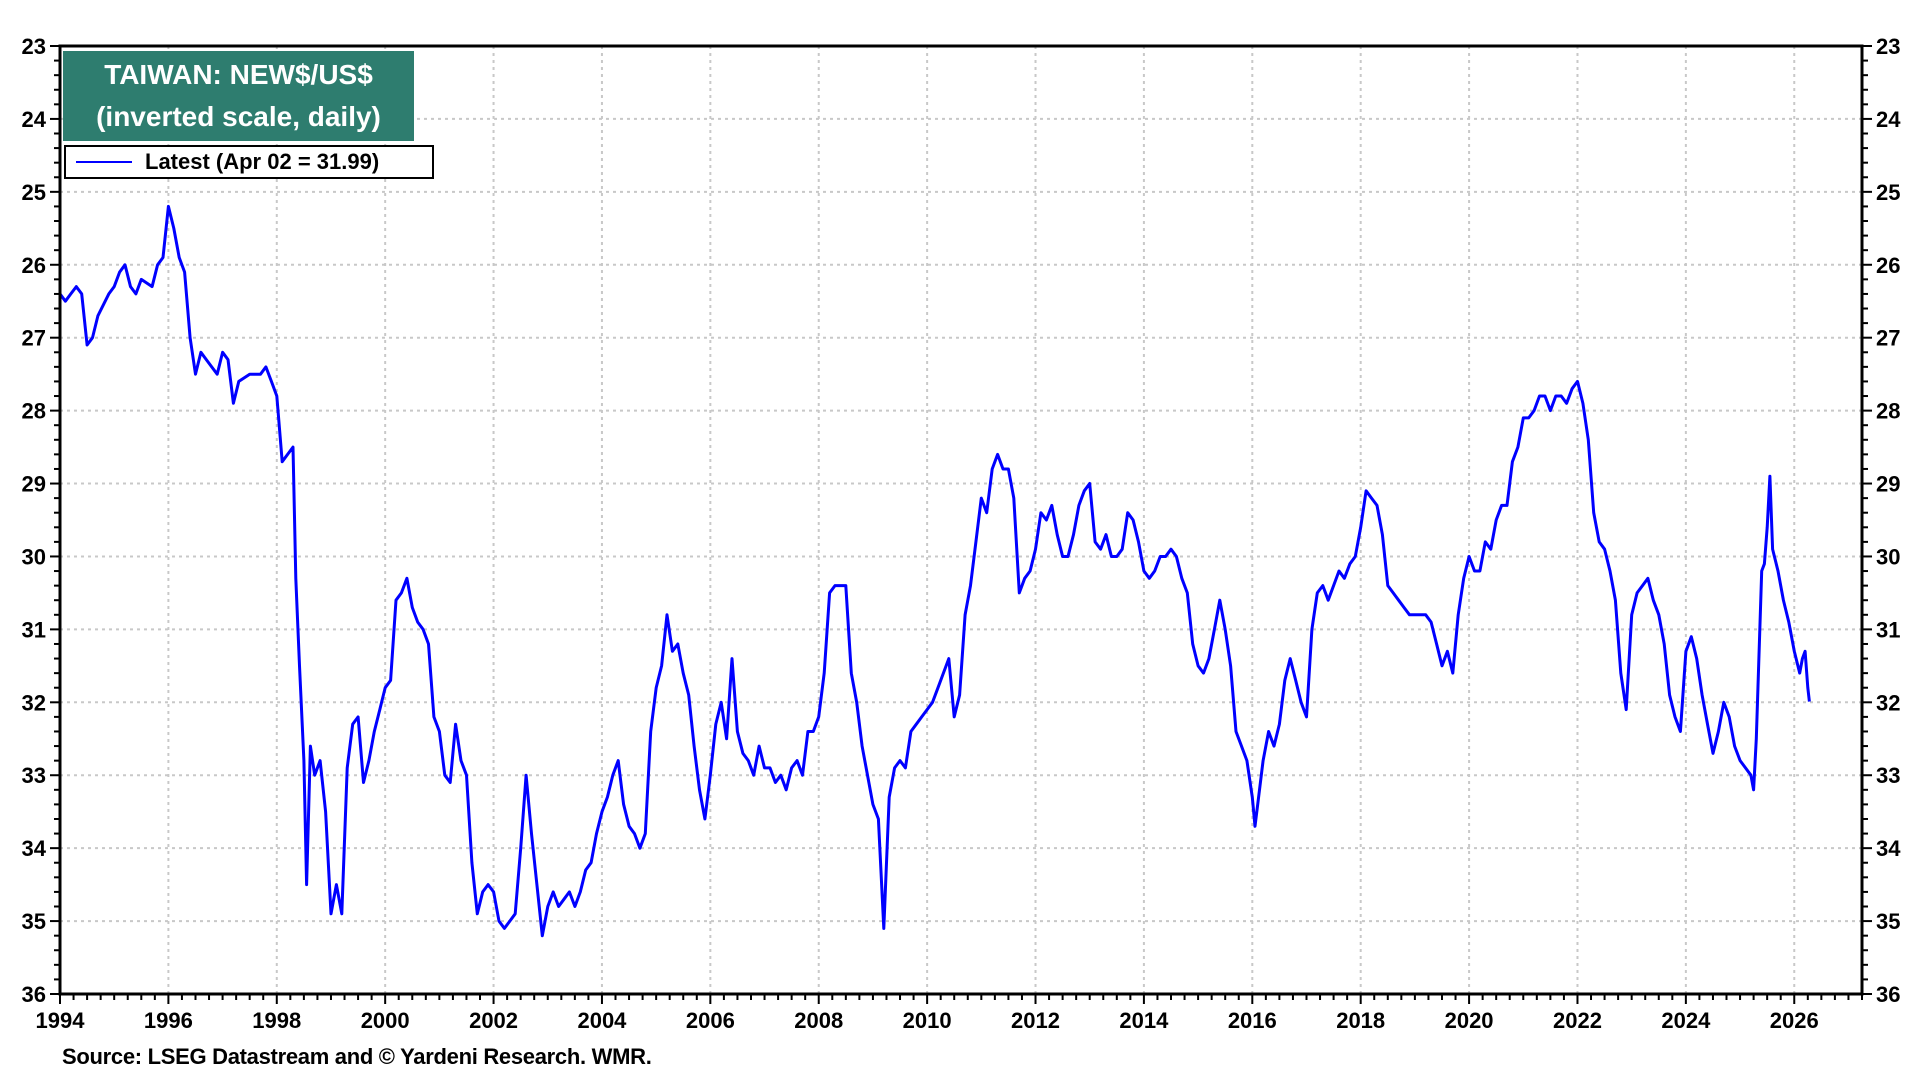 The width and height of the screenshot is (1920, 1080). Describe the element at coordinates (34, 921) in the screenshot. I see `y-tick-label-left: 35` at that location.